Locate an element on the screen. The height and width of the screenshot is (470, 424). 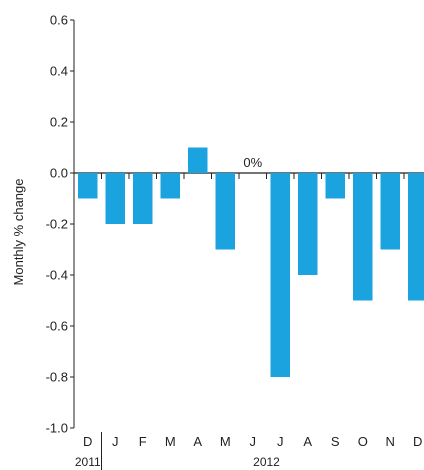
y-tick-label: 0.0 is located at coordinates (59, 173).